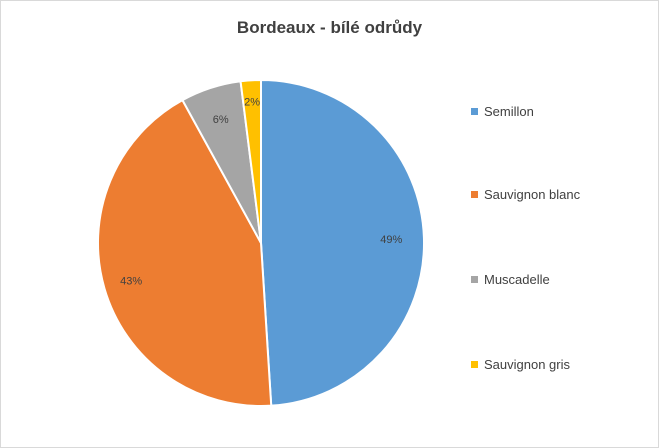 The image size is (659, 448). What do you see at coordinates (517, 279) in the screenshot?
I see `legend-label: Muscadelle` at bounding box center [517, 279].